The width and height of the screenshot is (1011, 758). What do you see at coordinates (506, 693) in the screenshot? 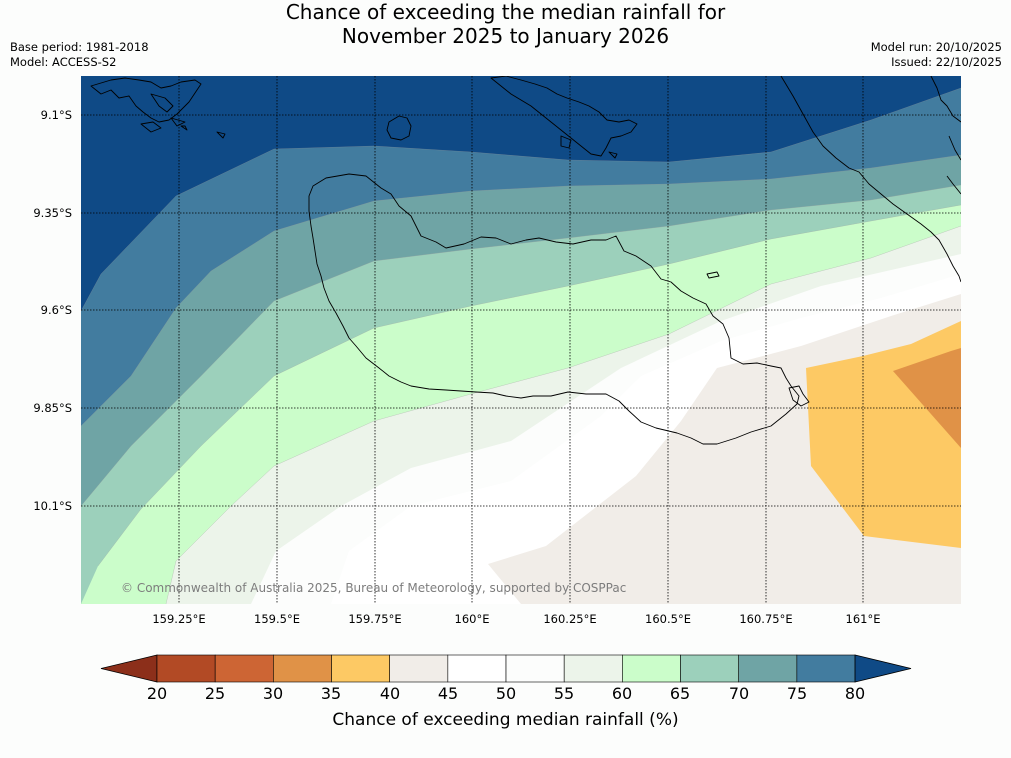
I see `colorbar-tick-50: 50` at bounding box center [506, 693].